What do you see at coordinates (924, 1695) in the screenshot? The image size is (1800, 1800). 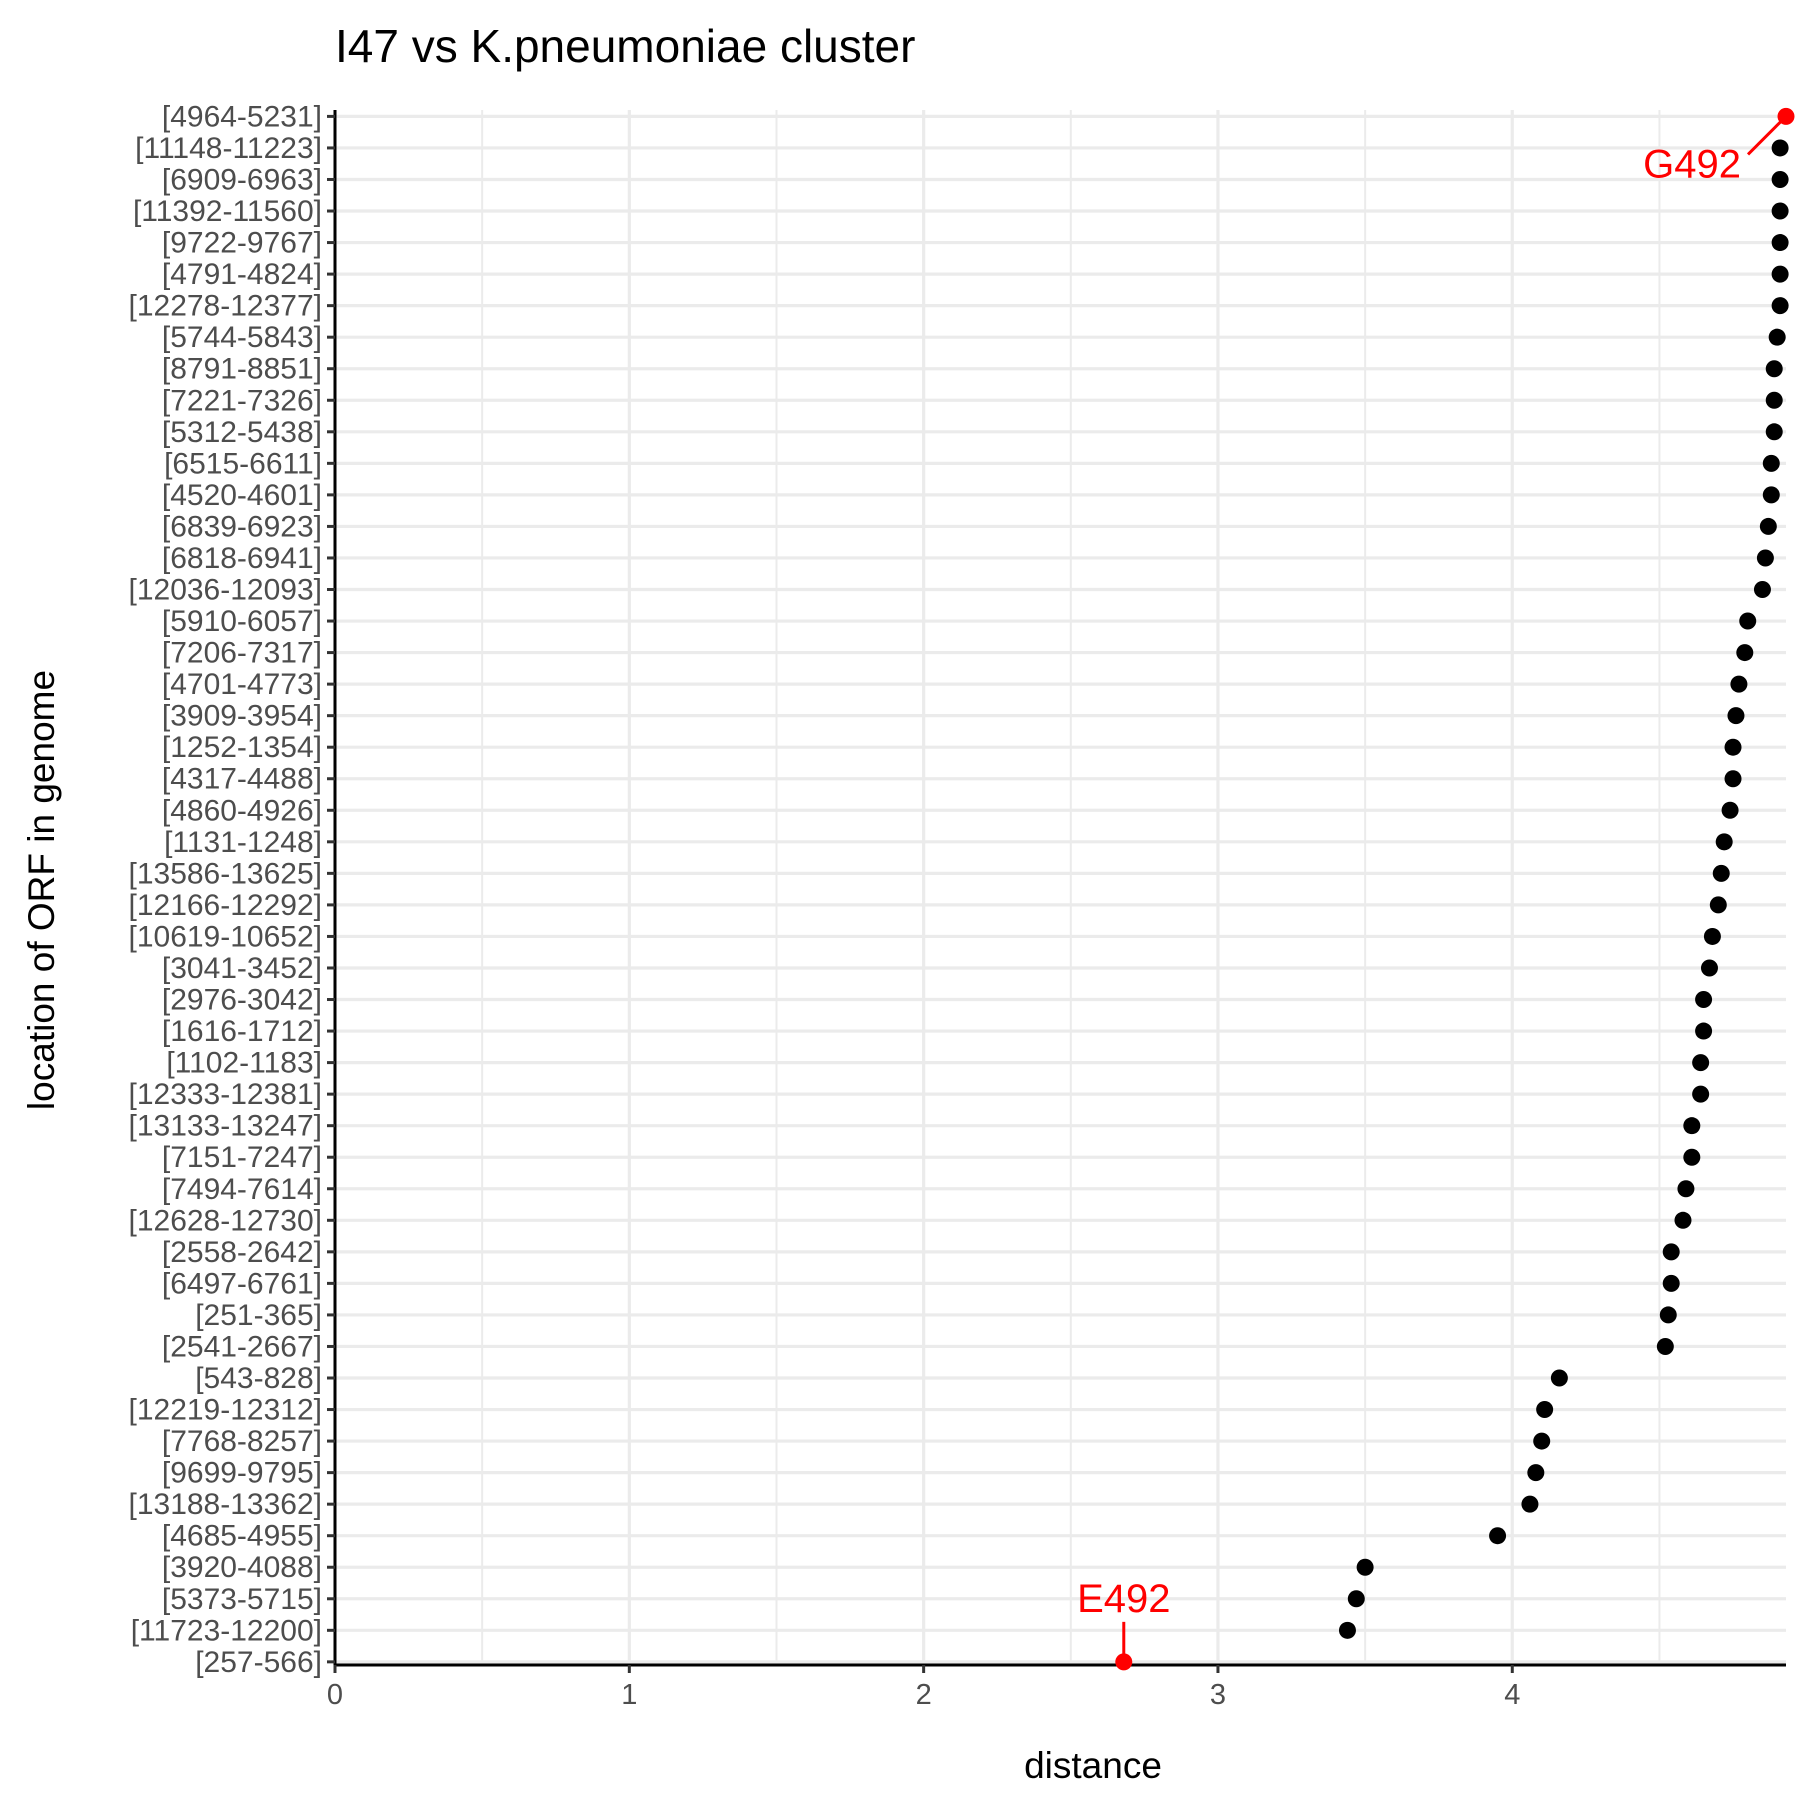 I see `x-tick-label: 2` at bounding box center [924, 1695].